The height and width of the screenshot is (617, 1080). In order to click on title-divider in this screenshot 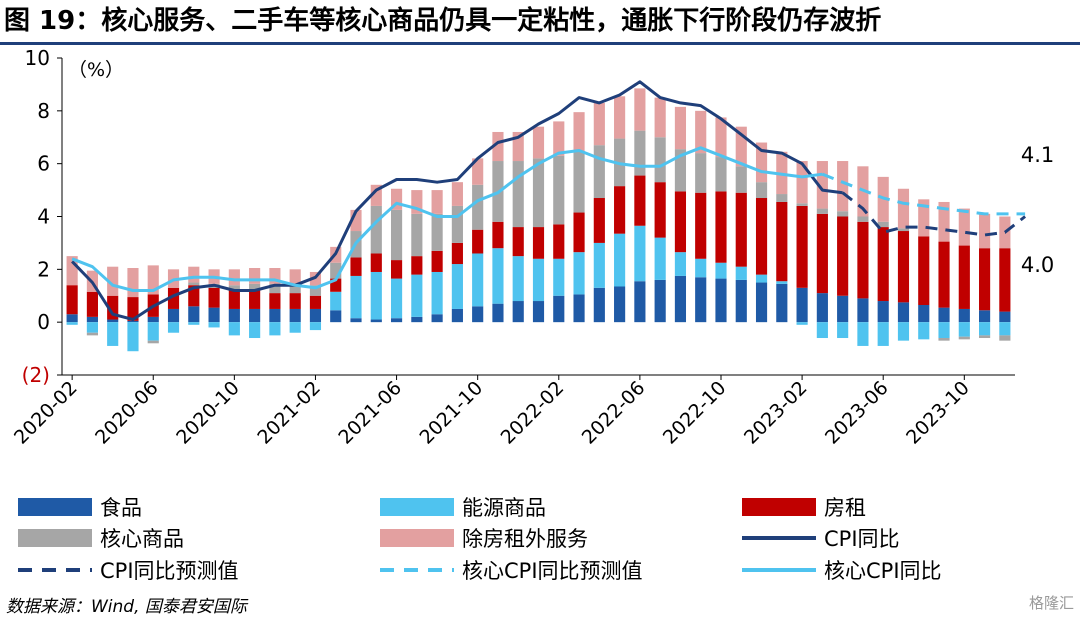, I will do `click(540, 43)`.